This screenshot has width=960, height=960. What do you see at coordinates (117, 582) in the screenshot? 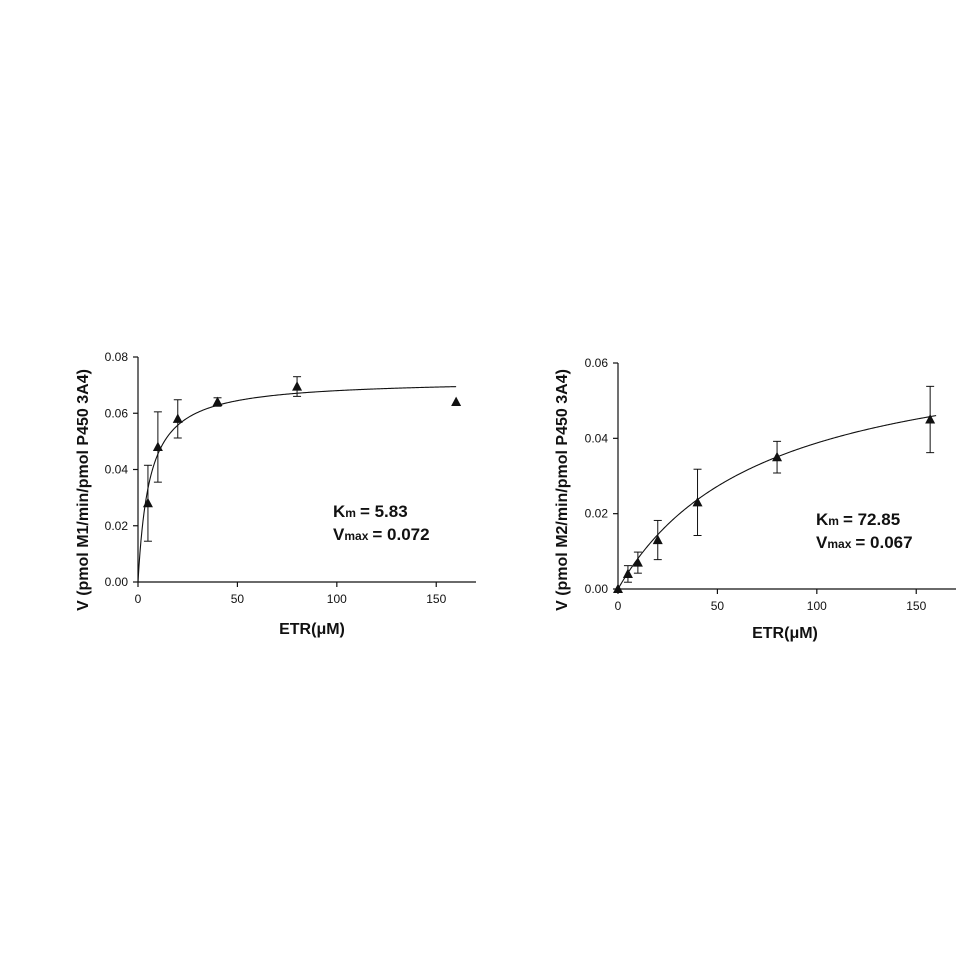
I see `chart-m1-y-tick-label: 0.00` at bounding box center [117, 582].